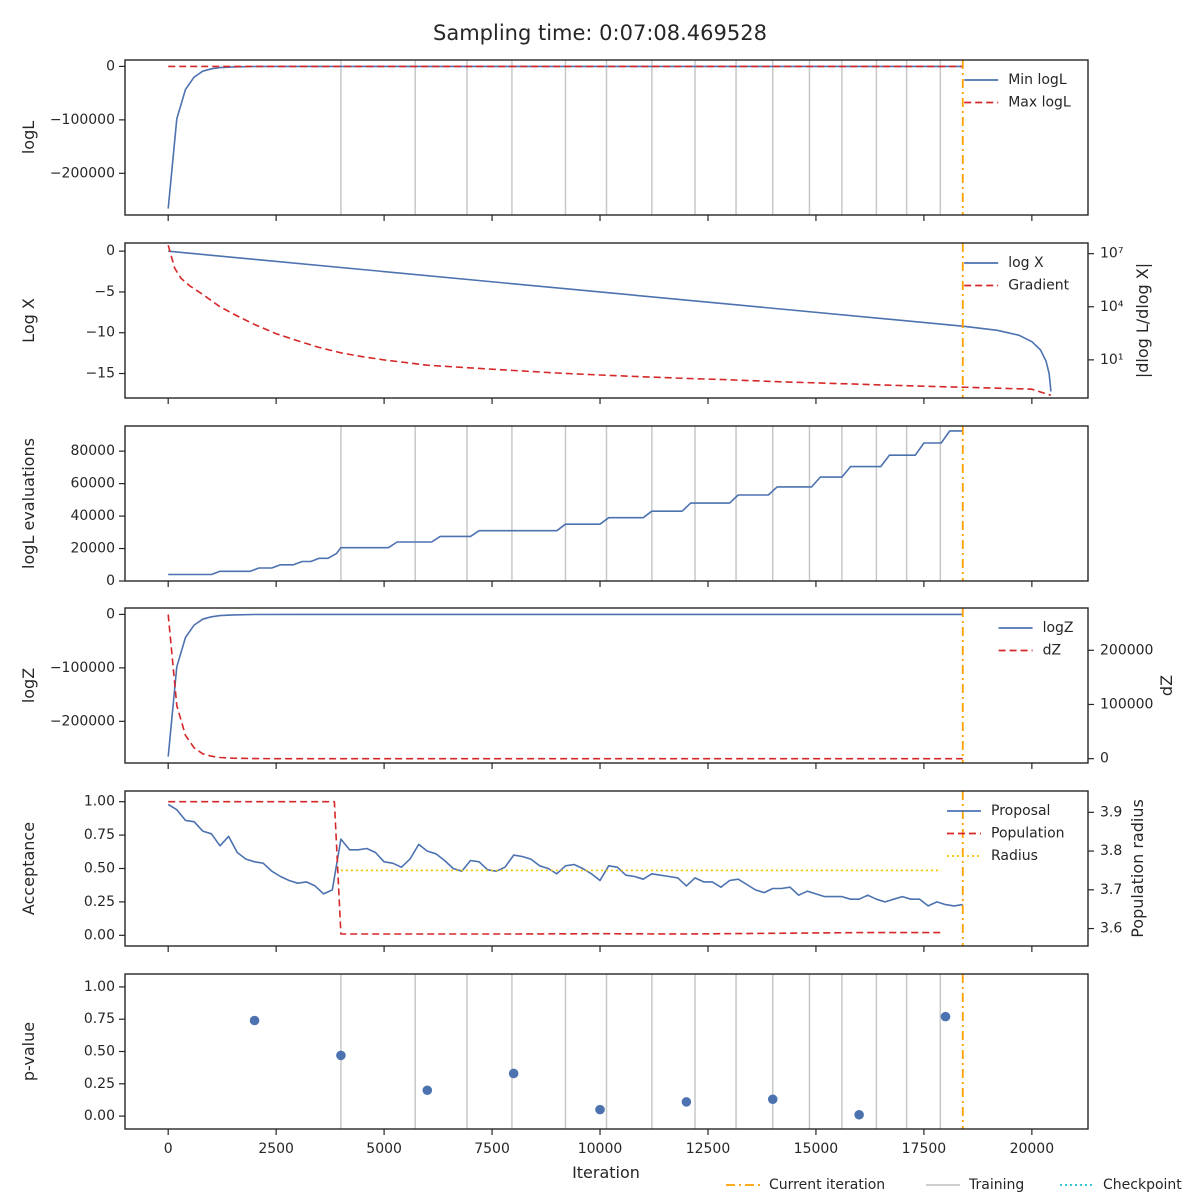 The height and width of the screenshot is (1200, 1200). Describe the element at coordinates (1126, 704) in the screenshot. I see `y2-tick-label: 100000` at that location.